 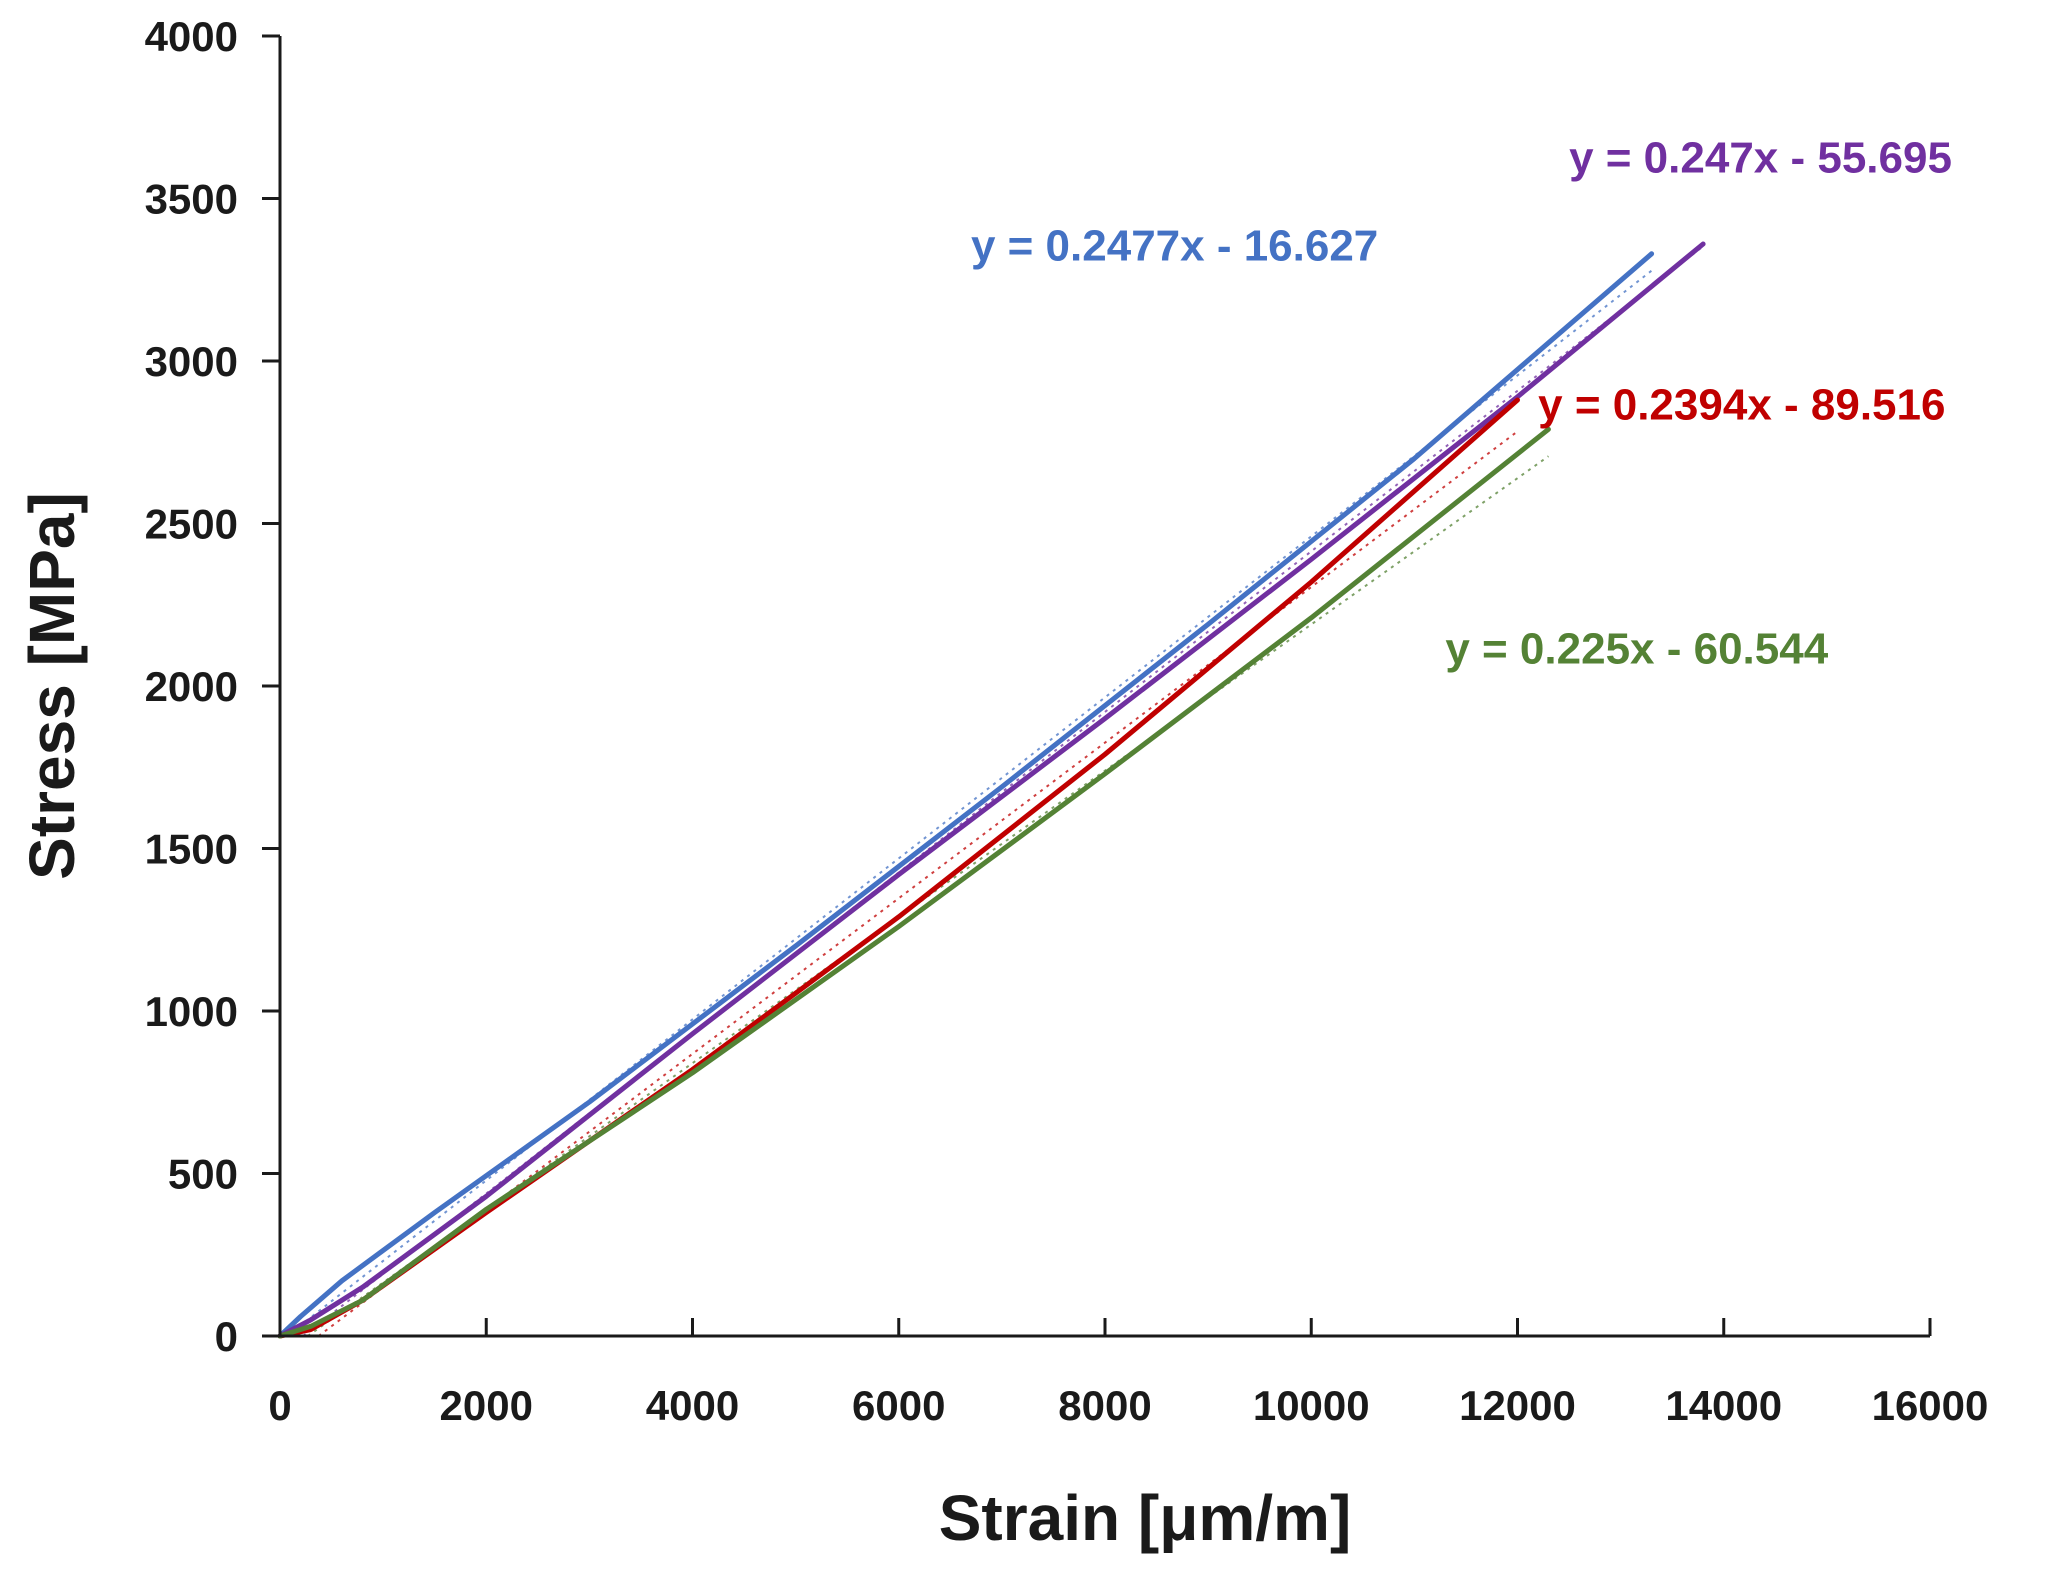 What do you see at coordinates (191, 849) in the screenshot?
I see `y-tick-label: 1500` at bounding box center [191, 849].